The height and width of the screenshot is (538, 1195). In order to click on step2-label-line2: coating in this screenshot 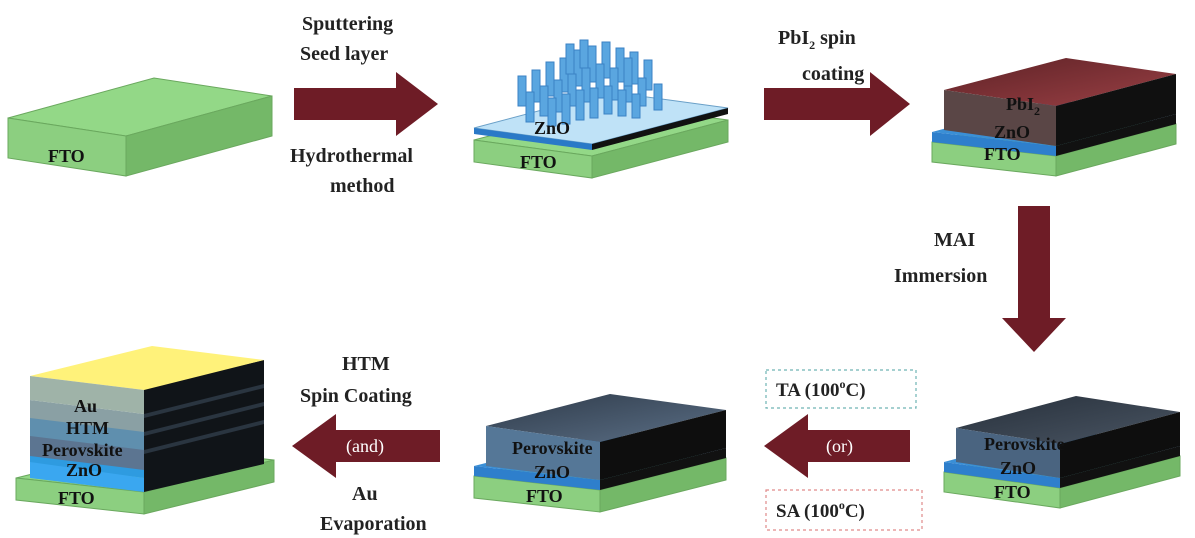, I will do `click(833, 74)`.